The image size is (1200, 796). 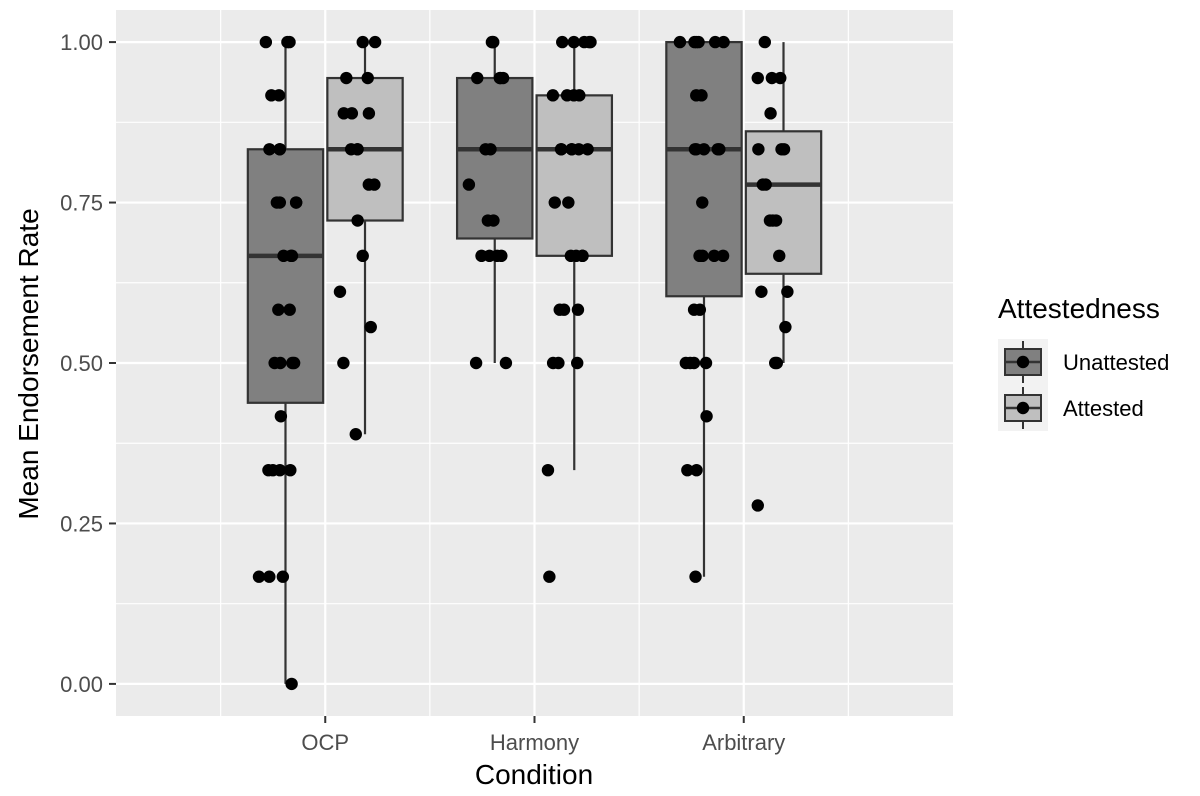 I want to click on y-tick-label: 0.50, so click(x=81, y=363).